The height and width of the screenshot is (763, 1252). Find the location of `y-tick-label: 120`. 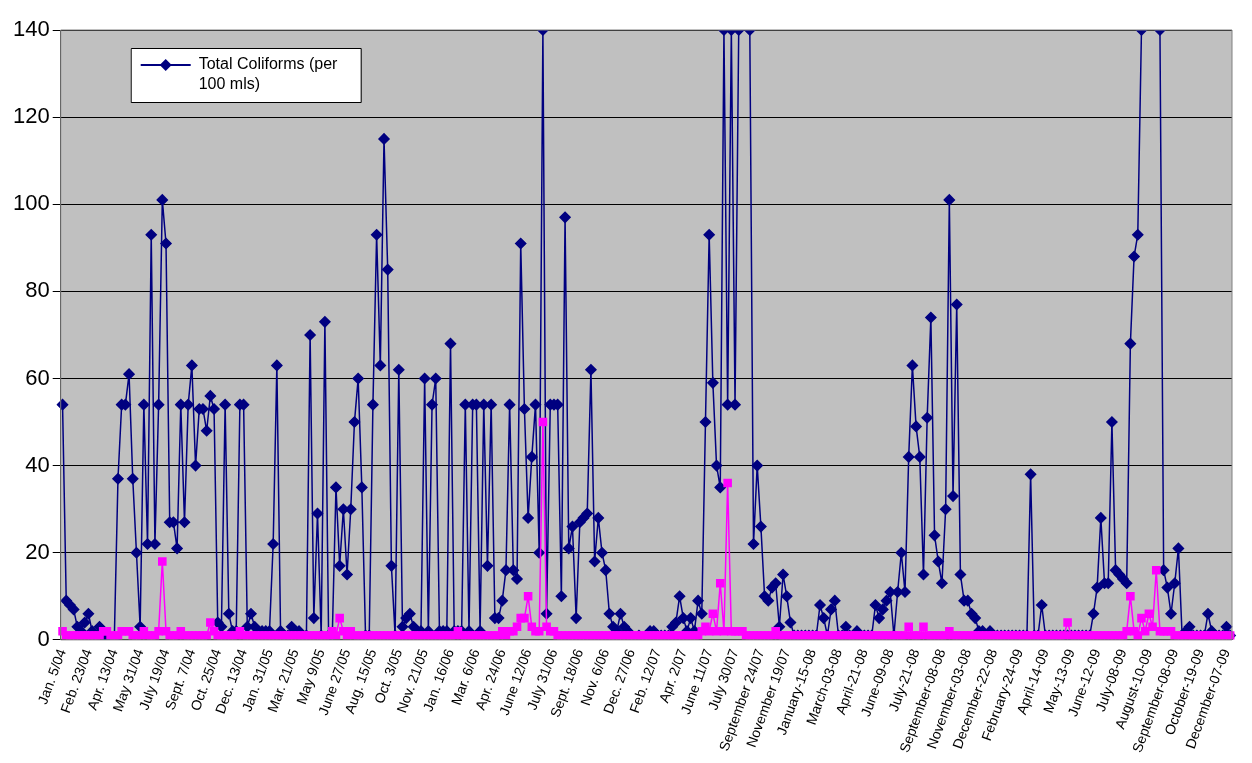

y-tick-label: 120 is located at coordinates (31, 116).